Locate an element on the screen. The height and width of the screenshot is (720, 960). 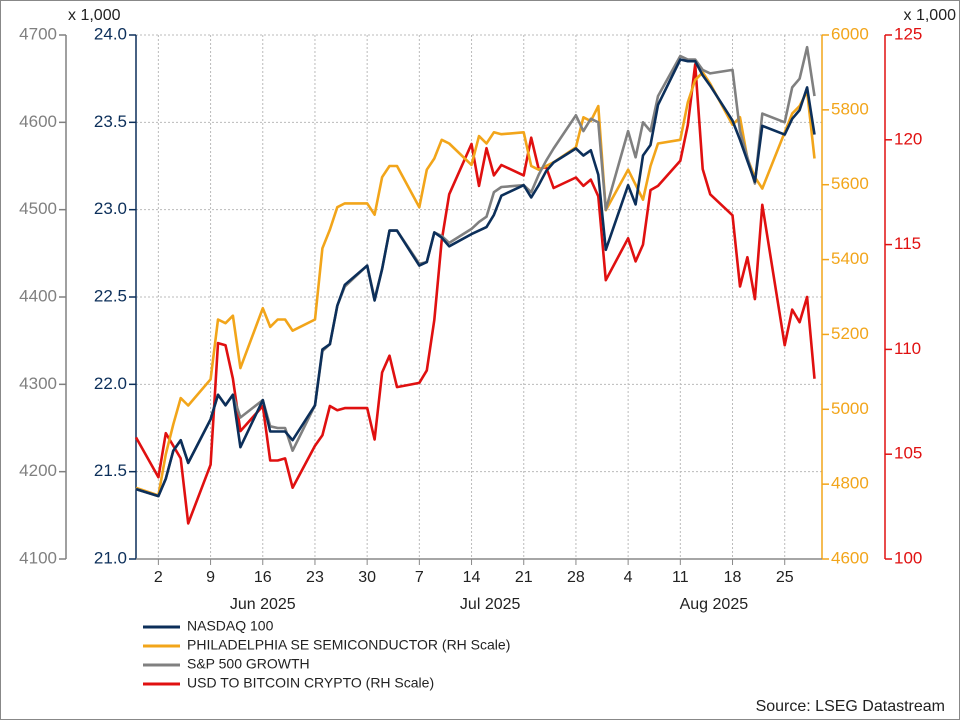
legend-label: NASDAQ 100 is located at coordinates (230, 626).